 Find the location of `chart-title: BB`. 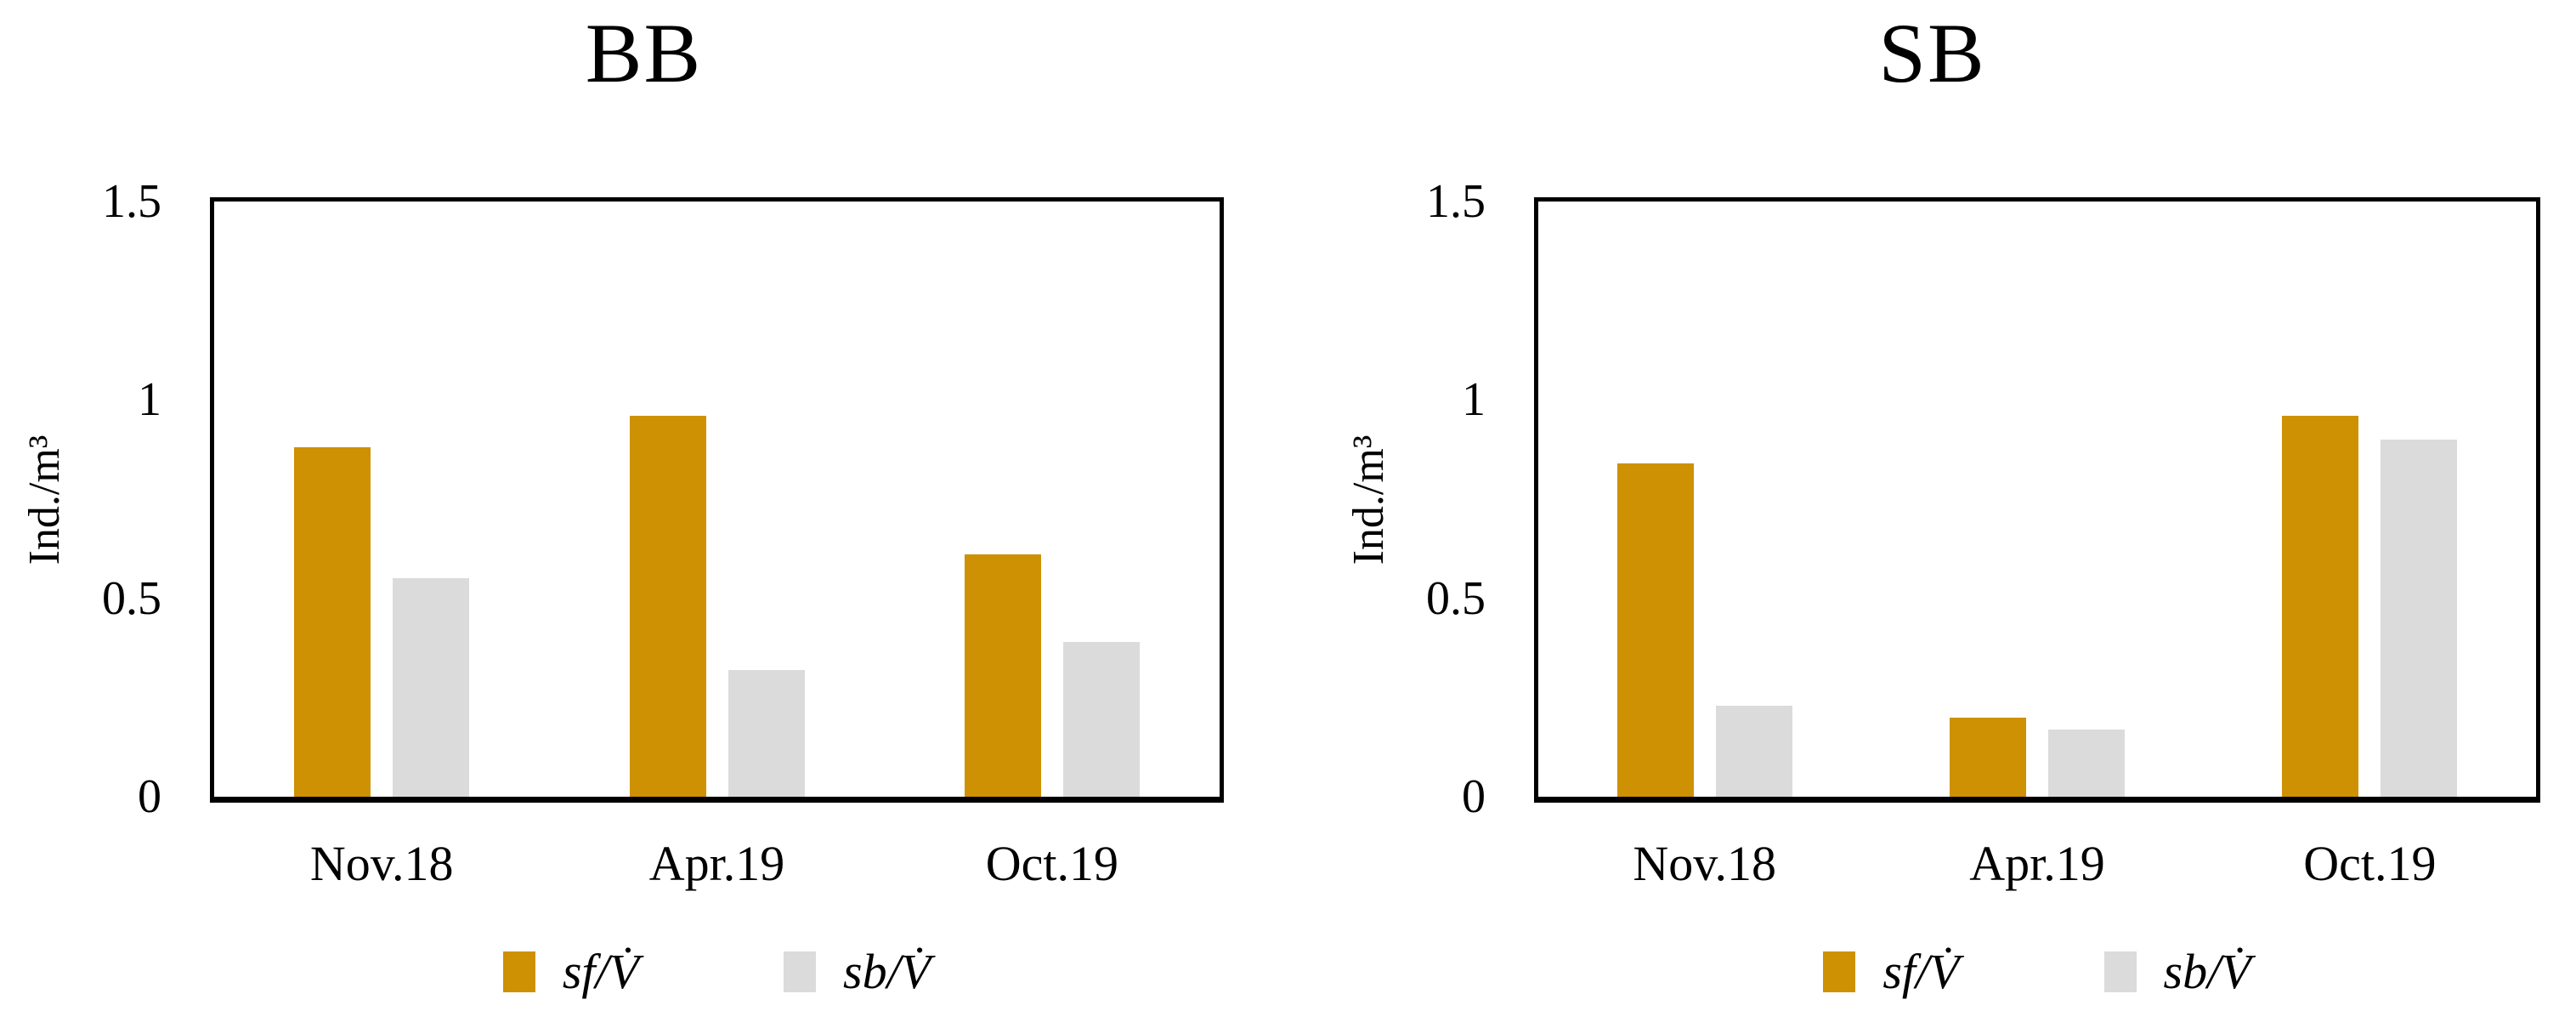

chart-title: BB is located at coordinates (644, 53).